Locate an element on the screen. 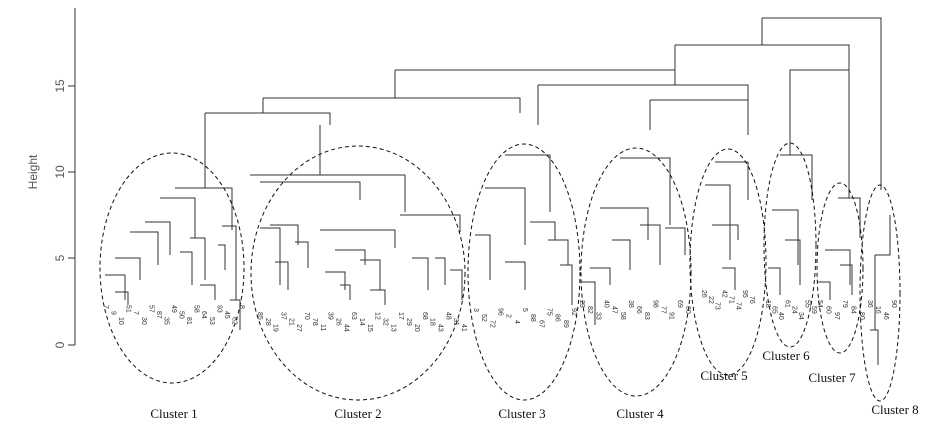 This screenshot has width=941, height=428. leaf-label: 54 is located at coordinates (819, 304).